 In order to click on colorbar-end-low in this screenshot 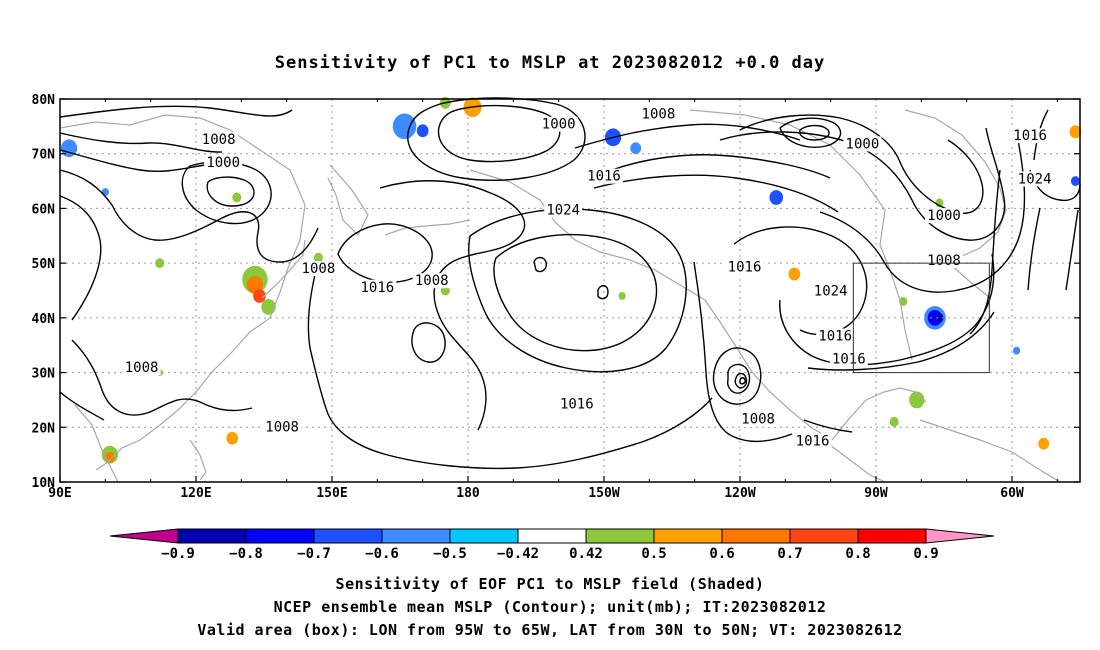, I will do `click(144, 536)`.